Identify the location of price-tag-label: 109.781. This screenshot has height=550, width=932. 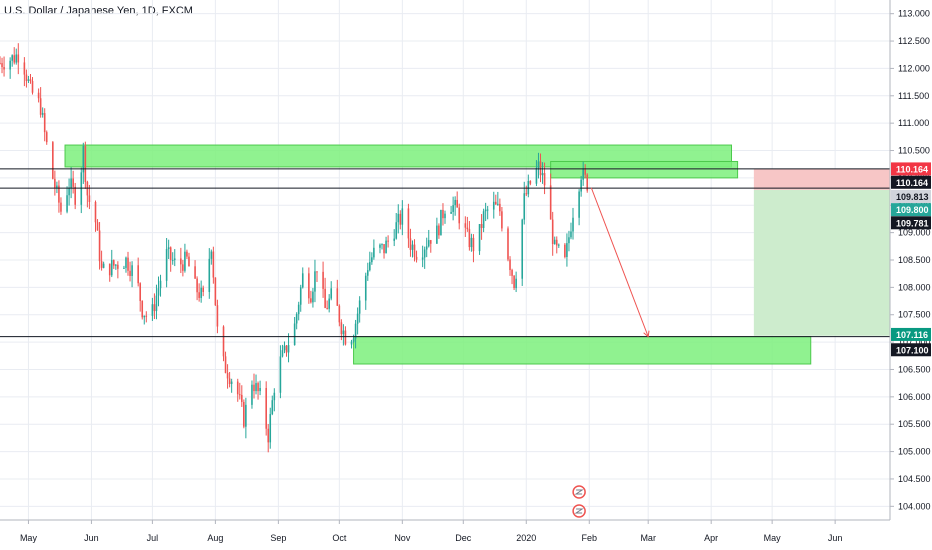
(912, 223).